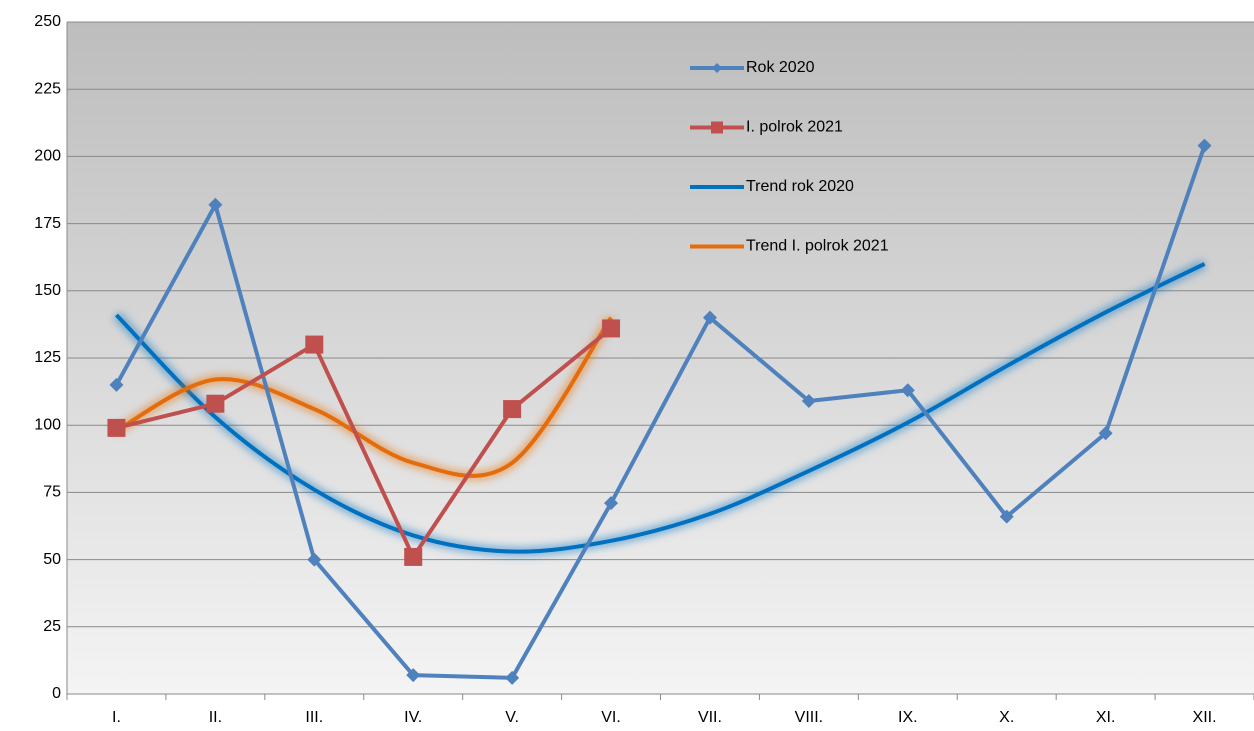 This screenshot has width=1254, height=731. I want to click on x-tick-label: XII., so click(1205, 717).